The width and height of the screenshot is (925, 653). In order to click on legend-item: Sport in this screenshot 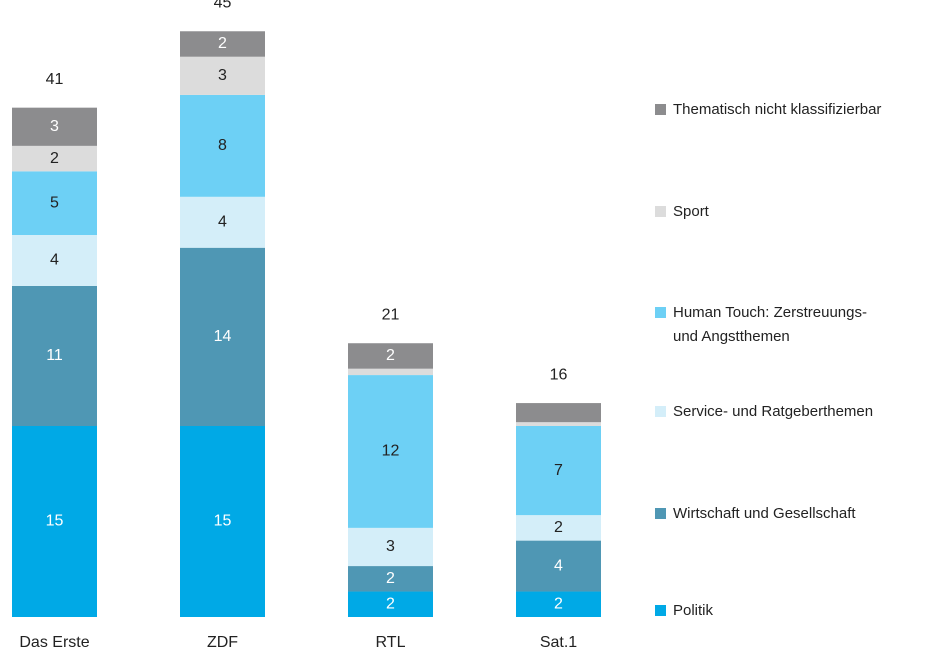, I will do `click(682, 212)`.